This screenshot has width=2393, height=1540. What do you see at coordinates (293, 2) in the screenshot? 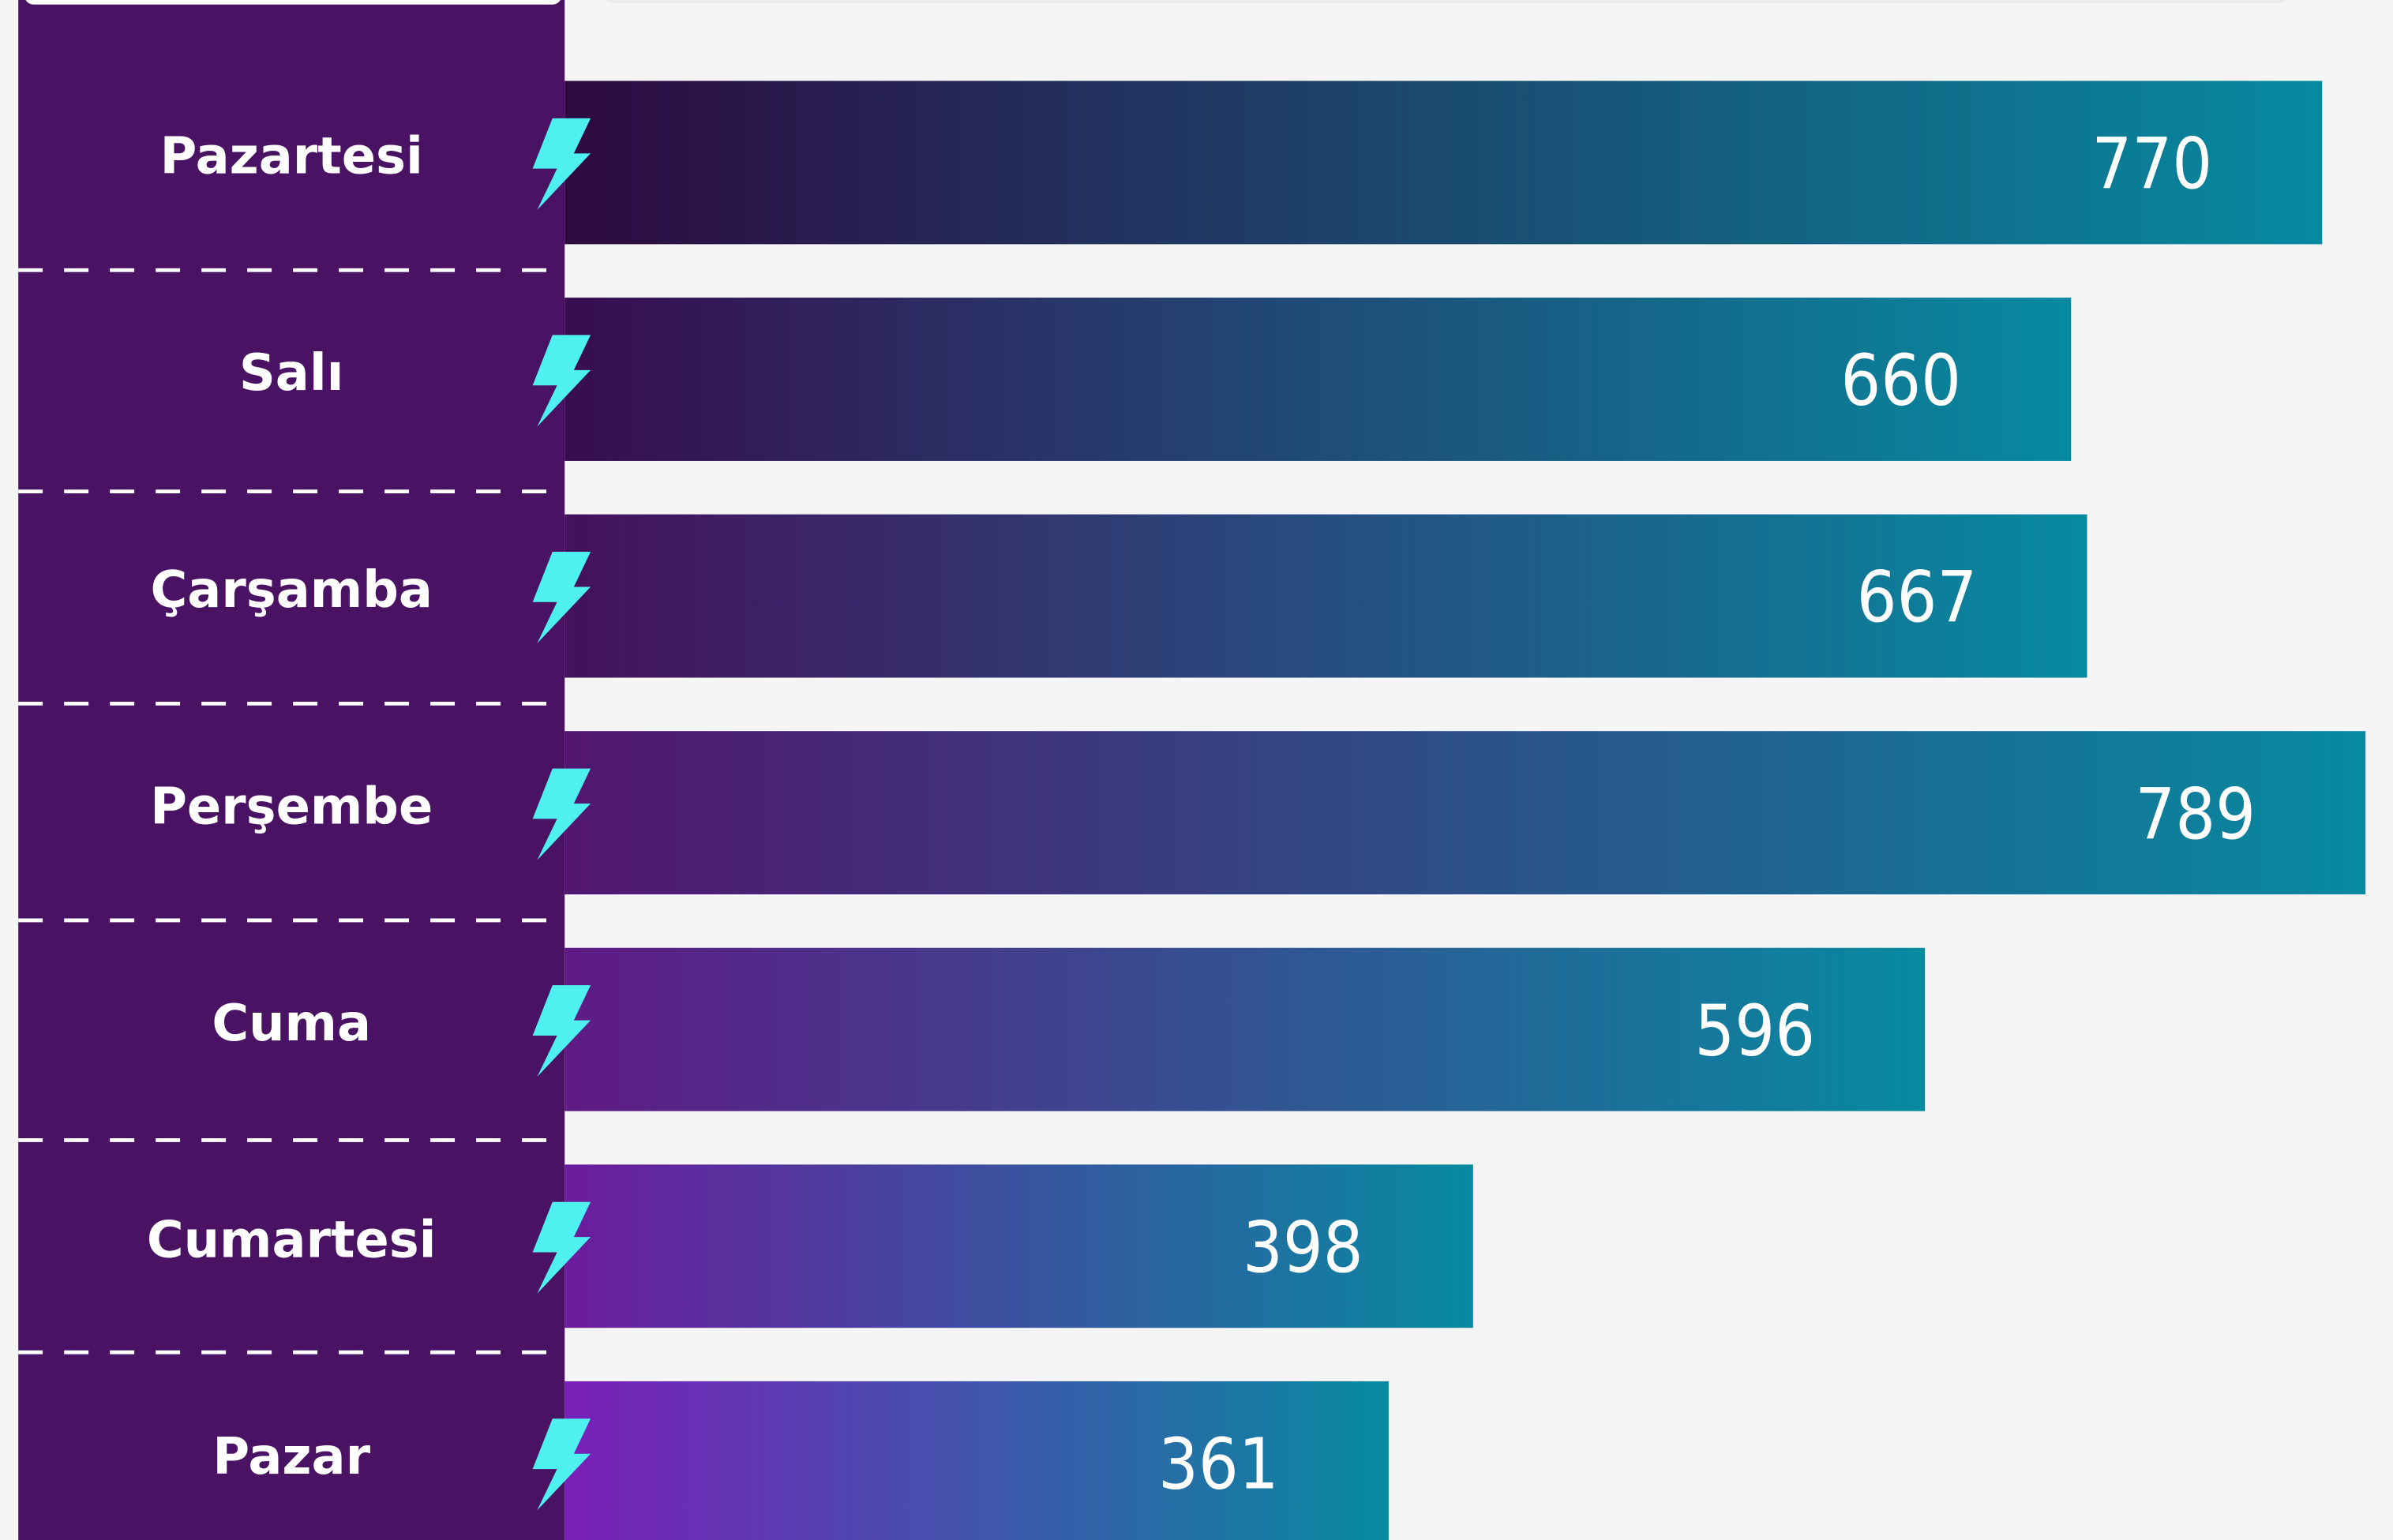
I see `top-box` at bounding box center [293, 2].